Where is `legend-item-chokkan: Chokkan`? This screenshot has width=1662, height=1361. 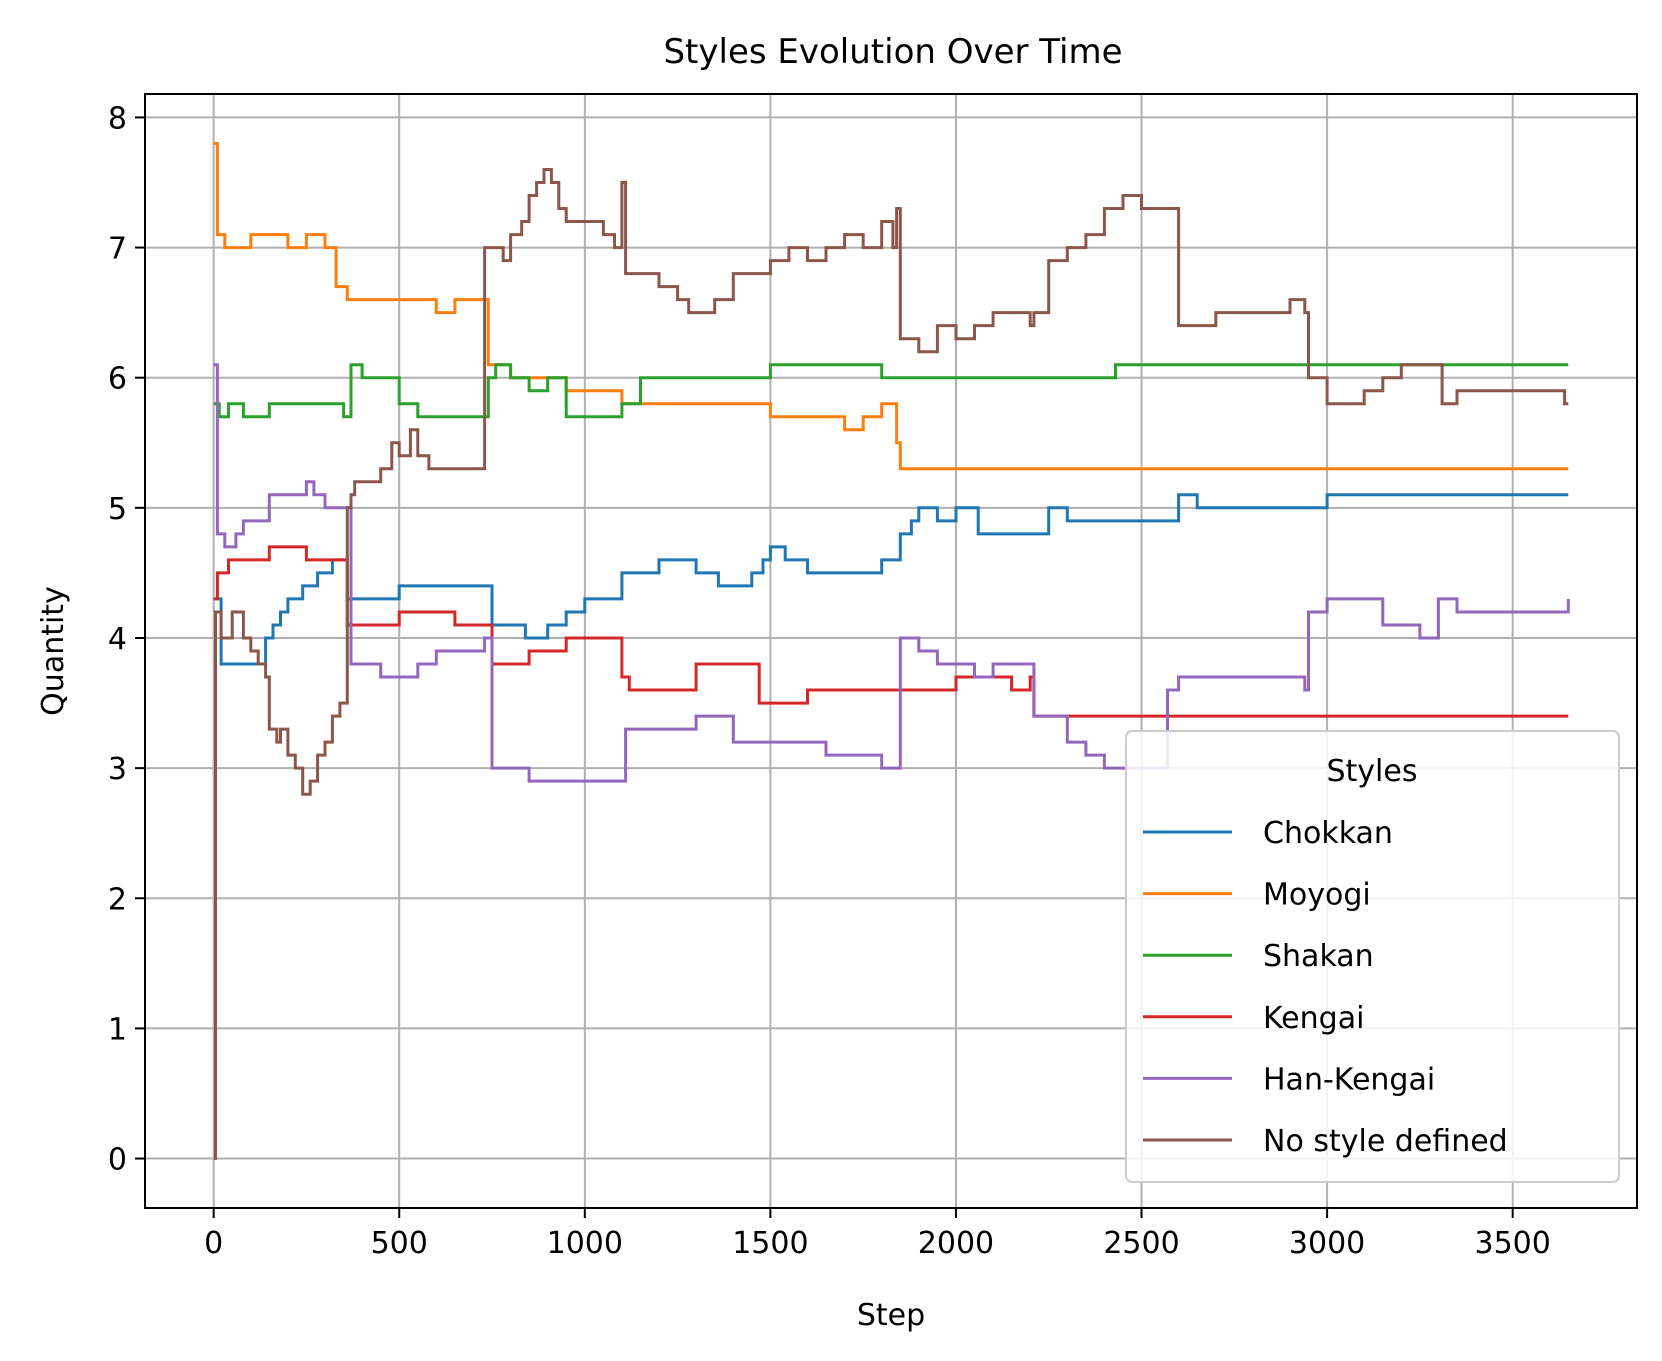 legend-item-chokkan: Chokkan is located at coordinates (1268, 833).